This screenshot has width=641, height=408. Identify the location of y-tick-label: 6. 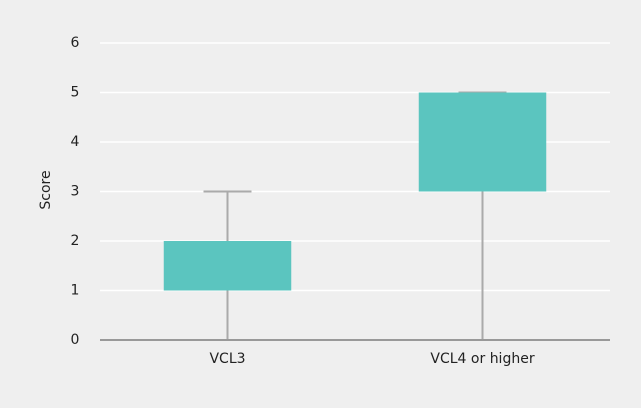
(75, 43).